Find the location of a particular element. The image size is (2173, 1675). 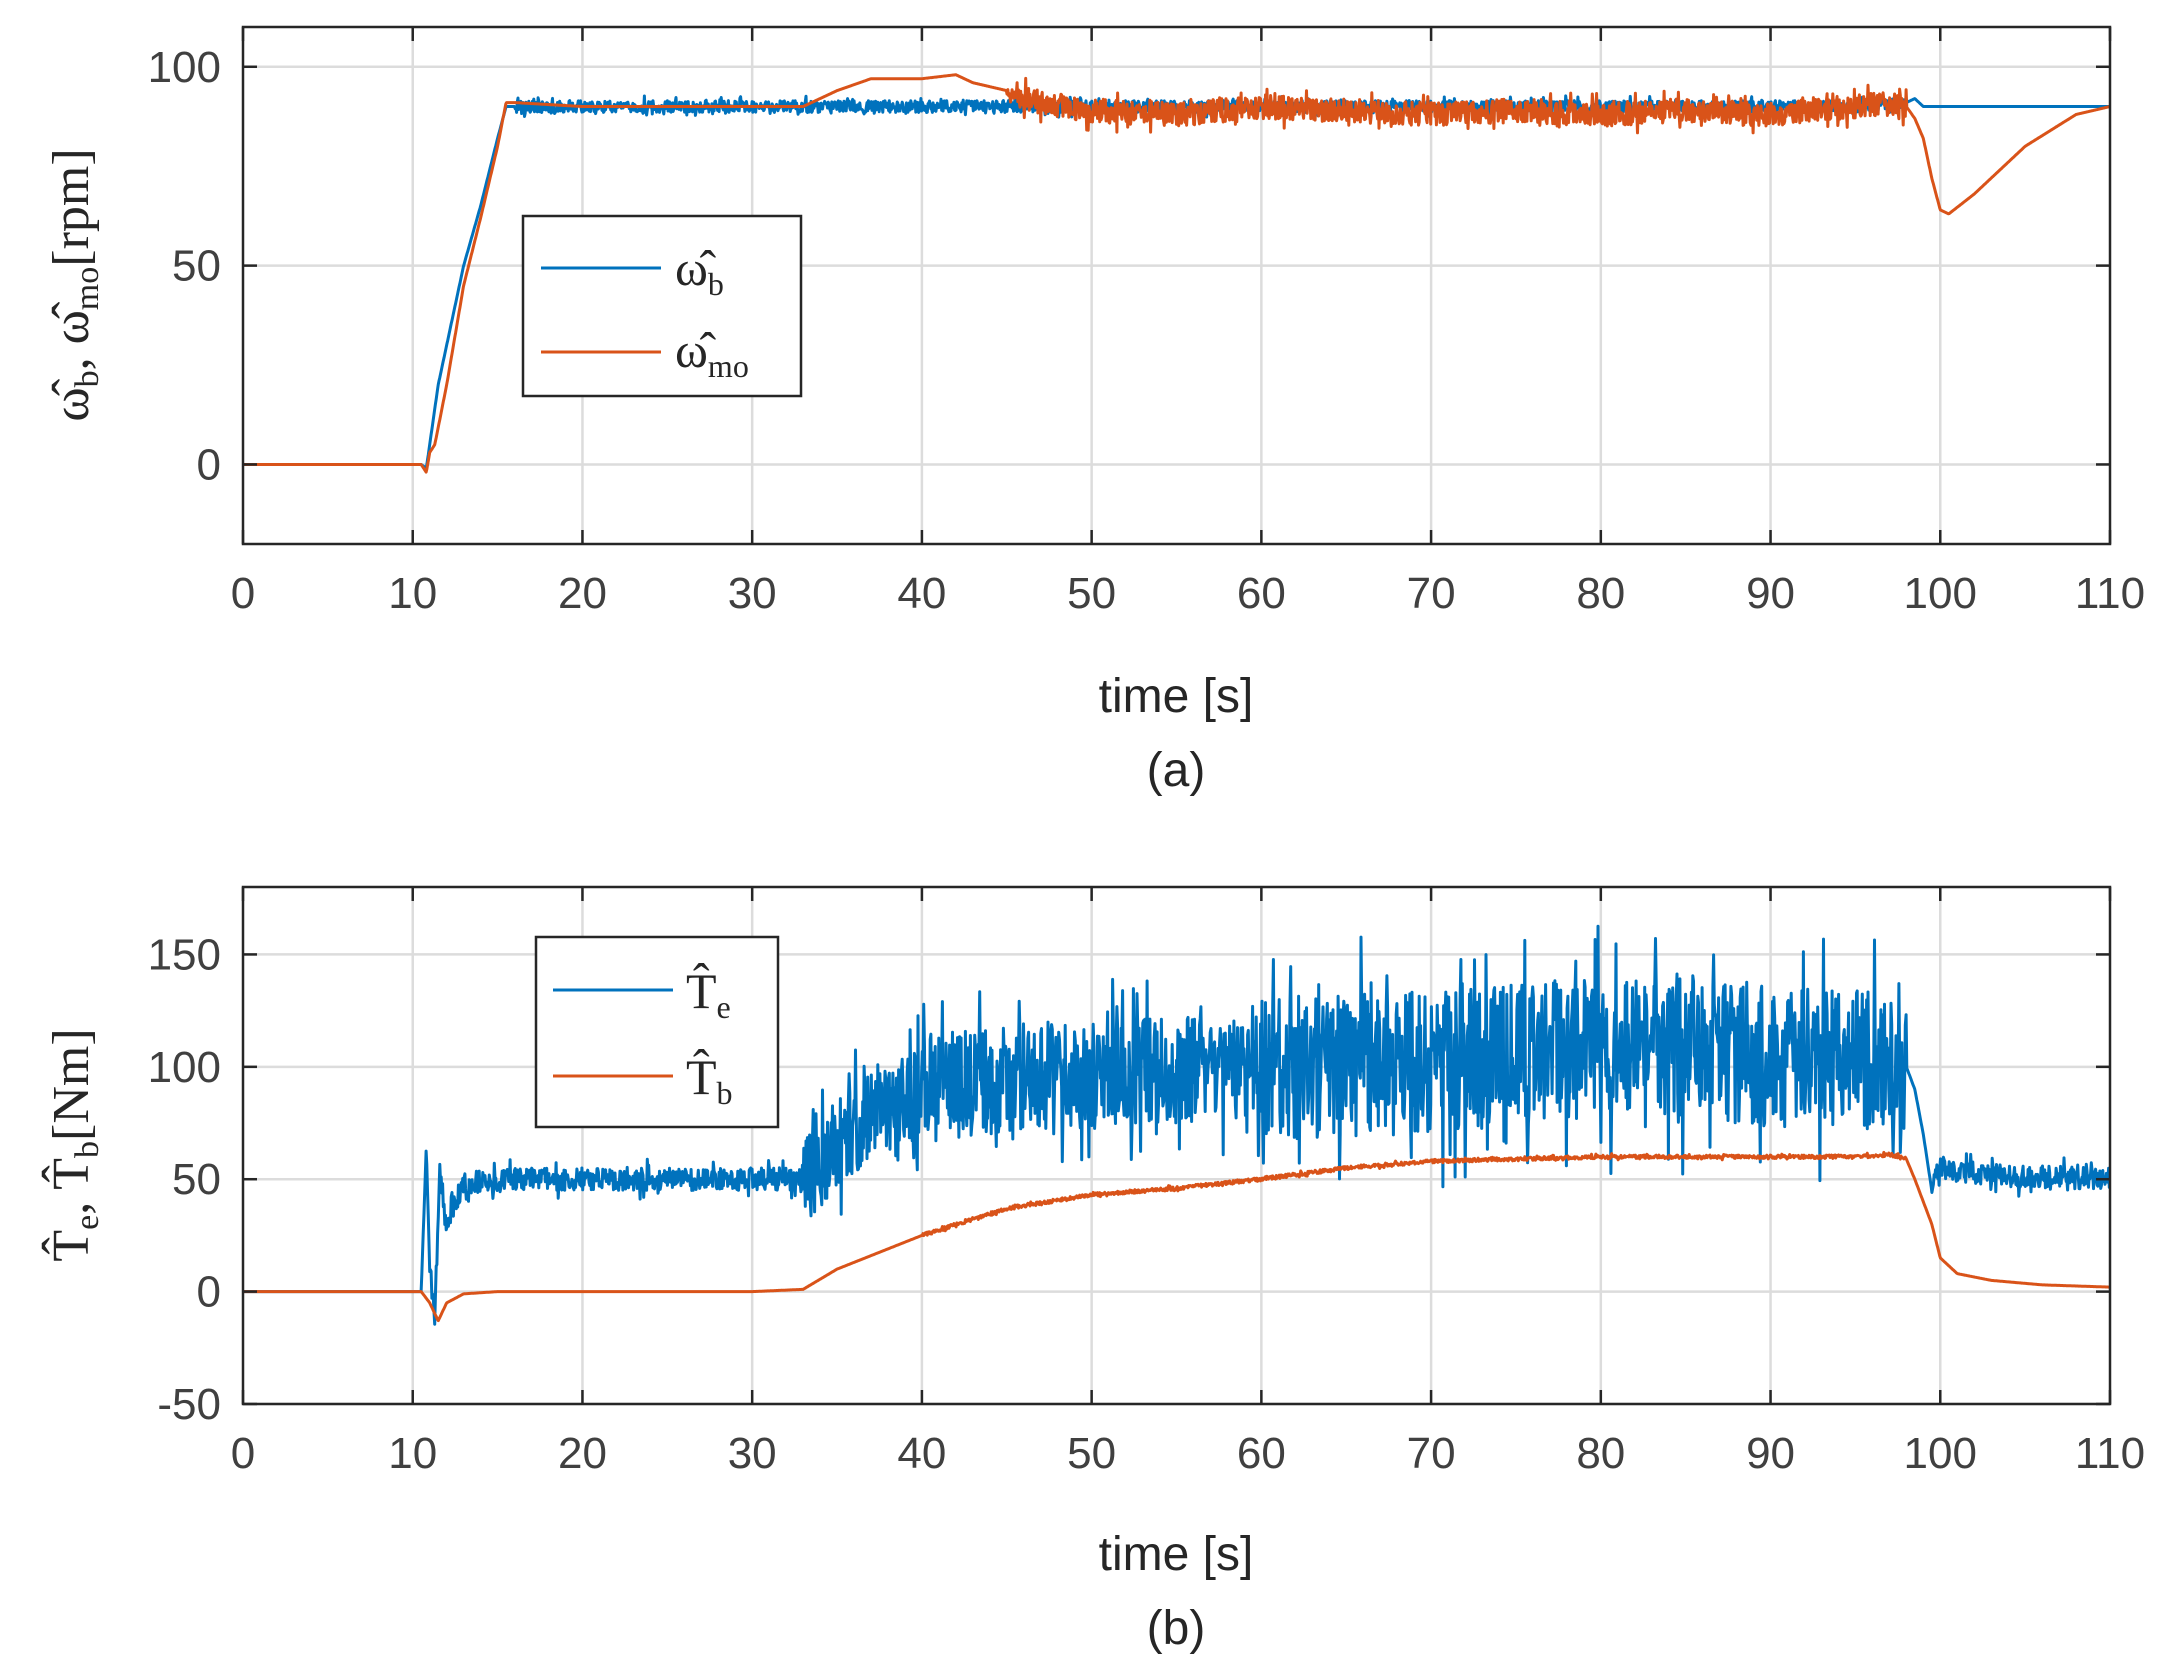

y-axis-label-a: ω̂b, ω̂mo[rpm] is located at coordinates (74, 284).